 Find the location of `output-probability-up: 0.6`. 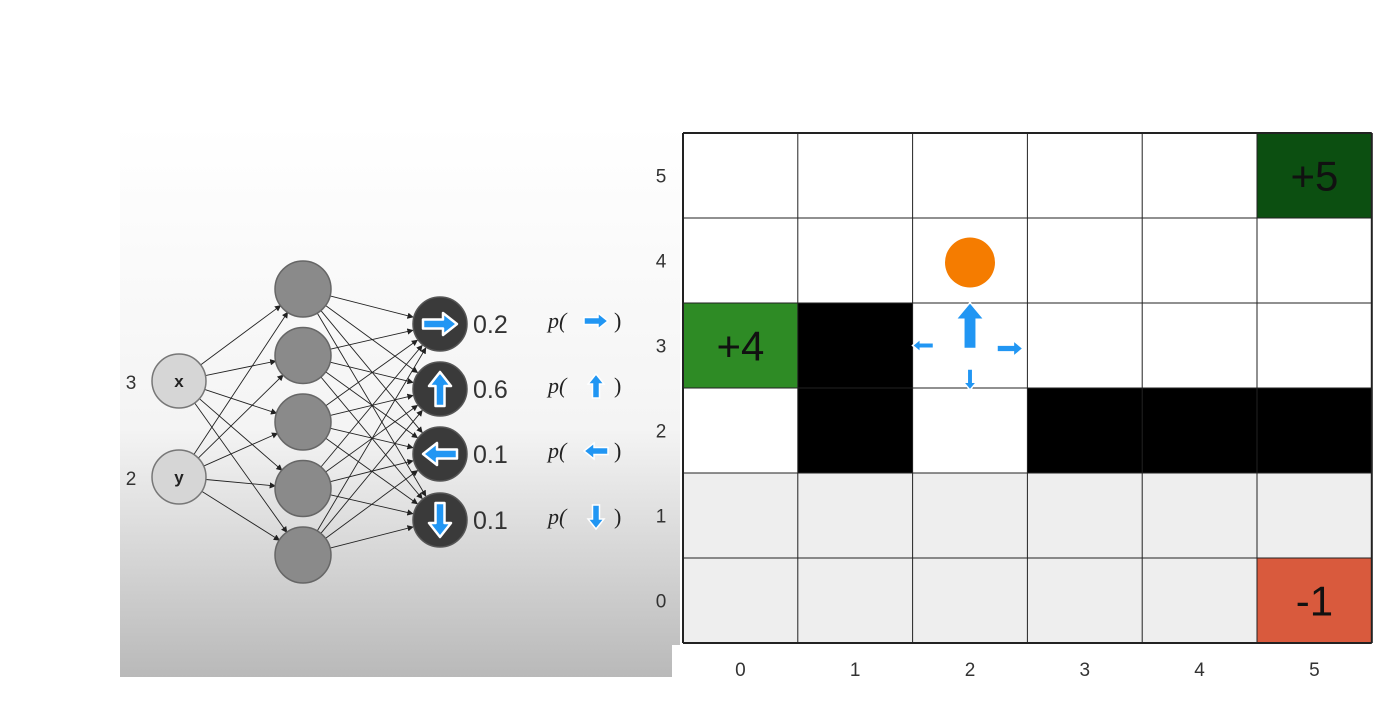

output-probability-up: 0.6 is located at coordinates (490, 390).